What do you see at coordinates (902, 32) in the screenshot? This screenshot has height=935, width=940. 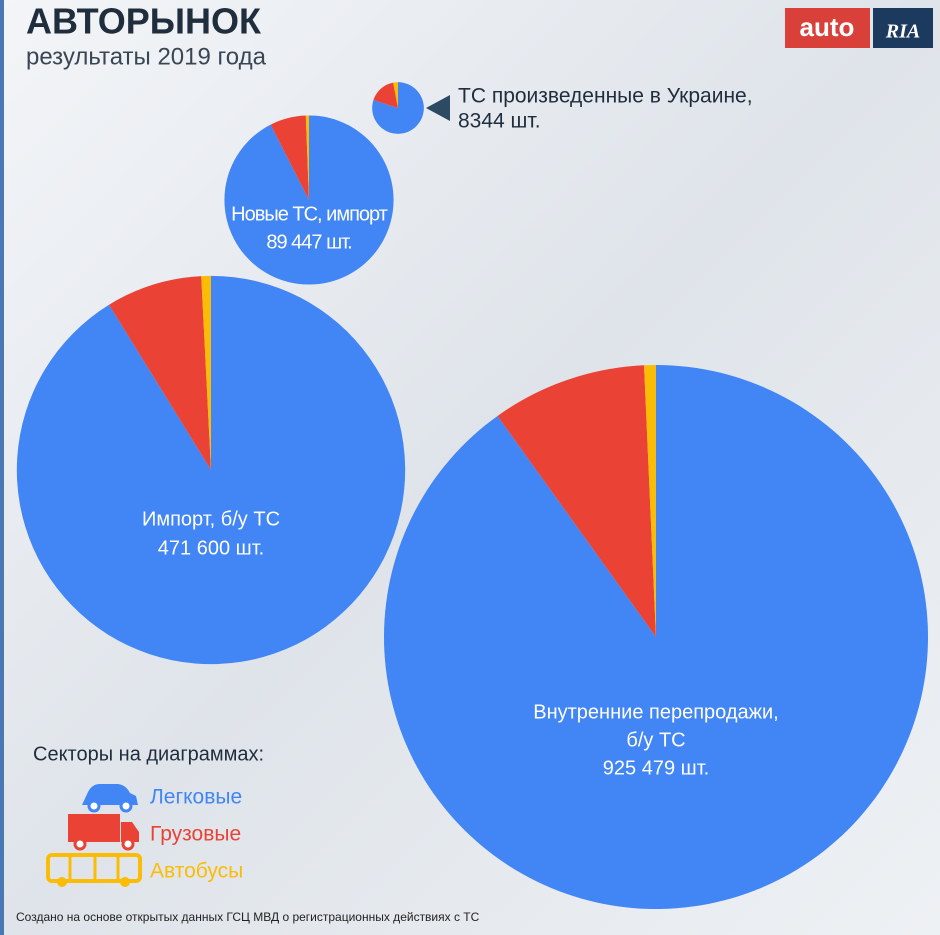 I see `logo-right-text: RIA` at bounding box center [902, 32].